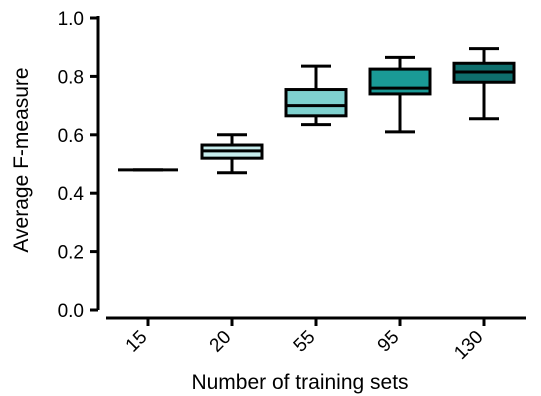 The image size is (541, 396). I want to click on y-tick-label: 0.8, so click(71, 77).